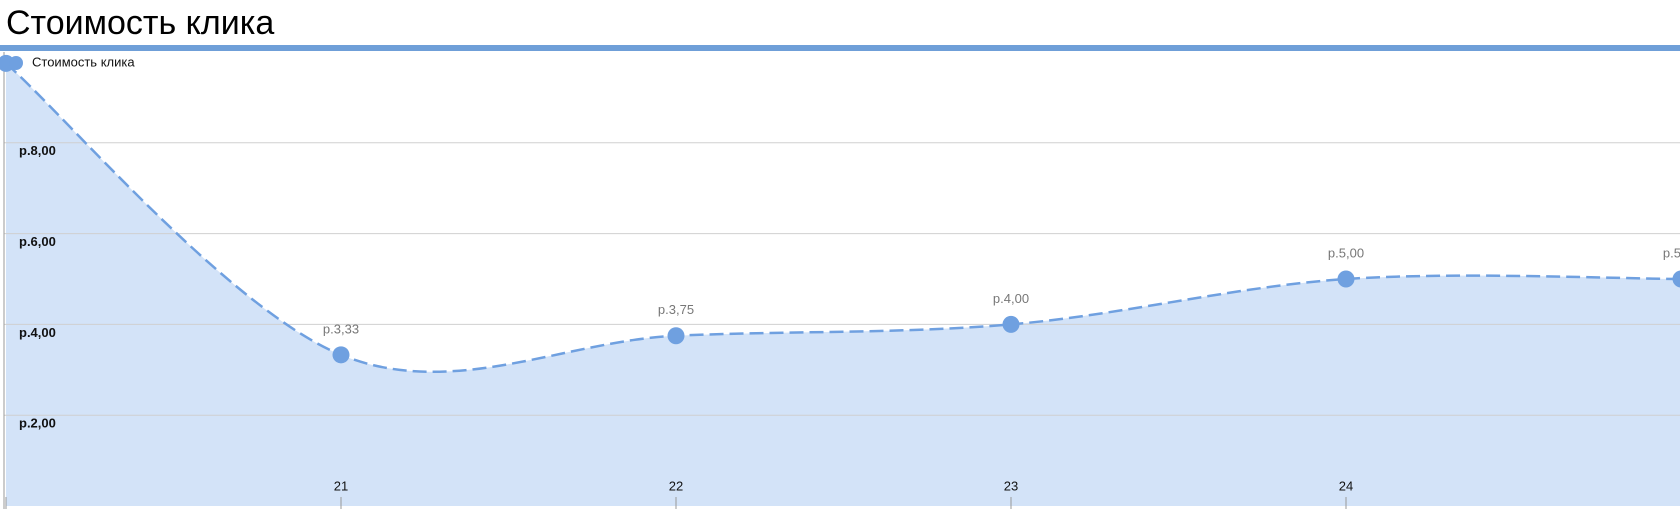 The width and height of the screenshot is (1680, 509). What do you see at coordinates (37, 423) in the screenshot?
I see `y-tick-label: р.2,00` at bounding box center [37, 423].